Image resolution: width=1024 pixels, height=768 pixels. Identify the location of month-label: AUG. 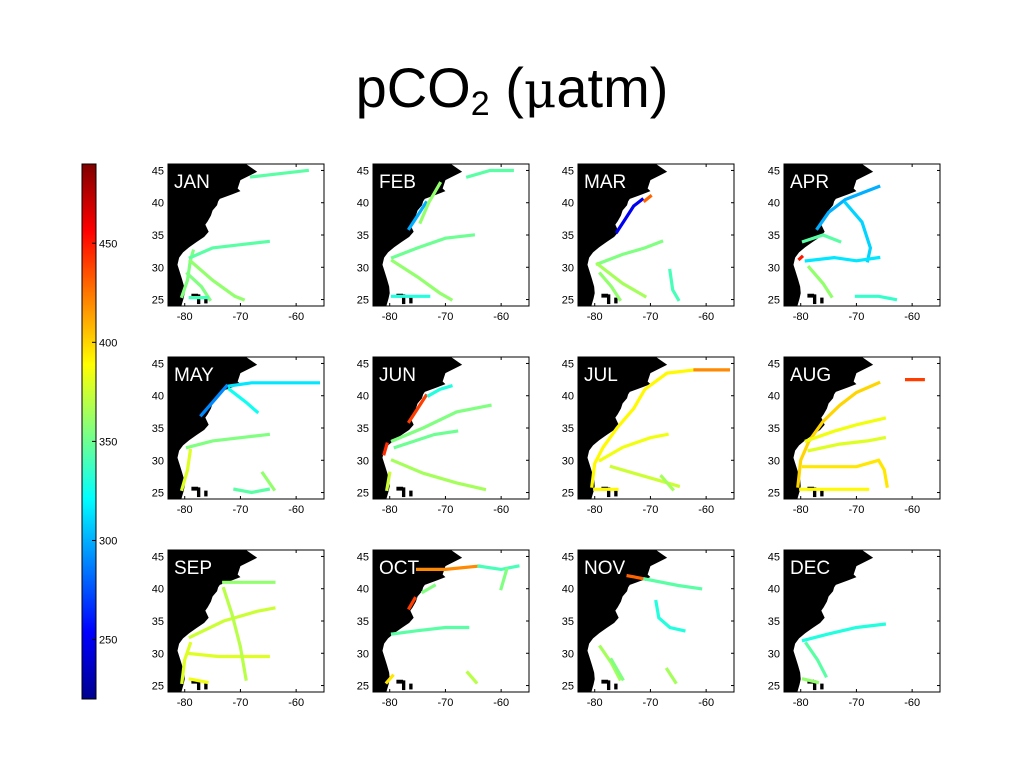
(810, 375).